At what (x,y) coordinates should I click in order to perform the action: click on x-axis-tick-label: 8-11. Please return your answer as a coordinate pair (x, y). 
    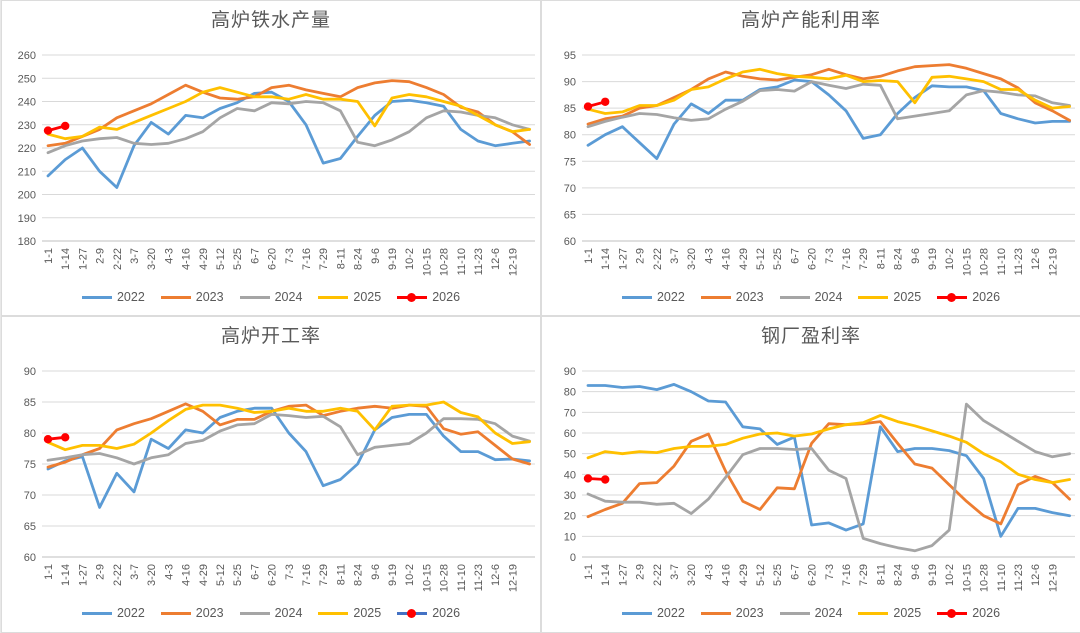
    Looking at the image, I should click on (341, 574).